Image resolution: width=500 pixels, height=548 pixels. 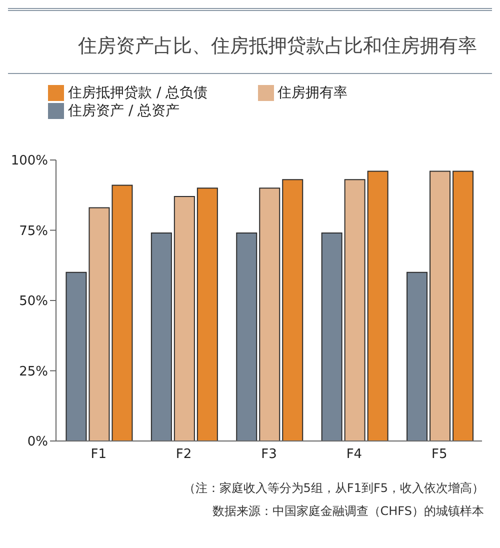 I want to click on y-tick-label: 0%, so click(x=37, y=442).